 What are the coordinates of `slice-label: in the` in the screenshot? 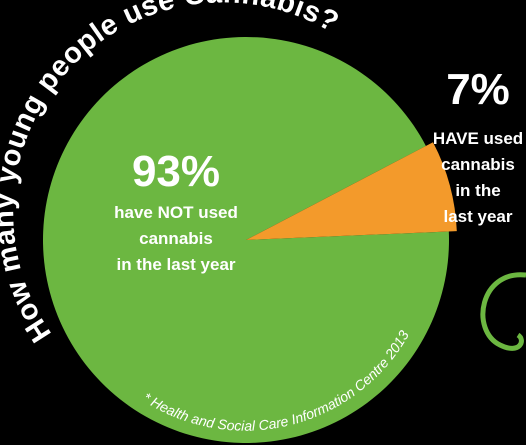 It's located at (477, 190).